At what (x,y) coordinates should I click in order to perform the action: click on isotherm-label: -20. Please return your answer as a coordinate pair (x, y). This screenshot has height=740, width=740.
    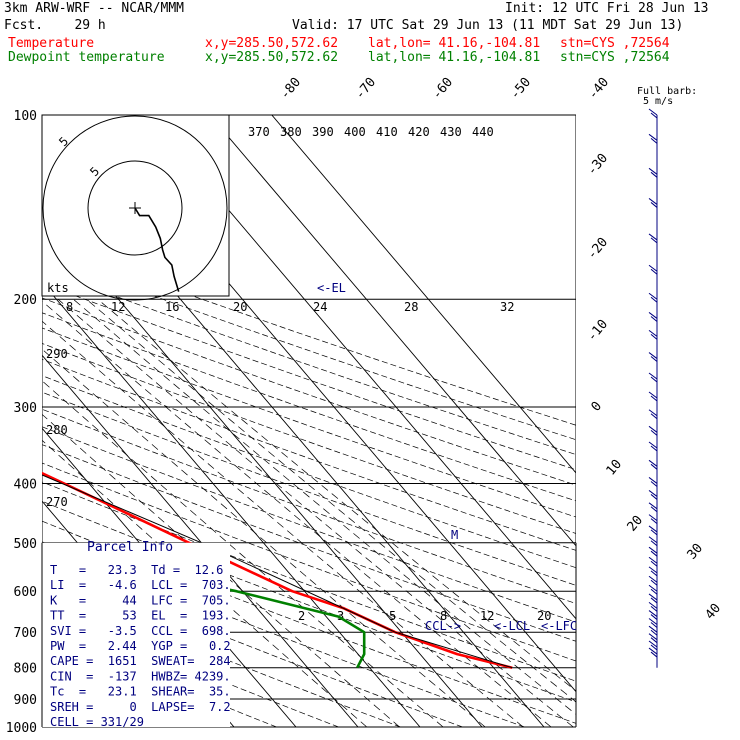
    Looking at the image, I should click on (598, 249).